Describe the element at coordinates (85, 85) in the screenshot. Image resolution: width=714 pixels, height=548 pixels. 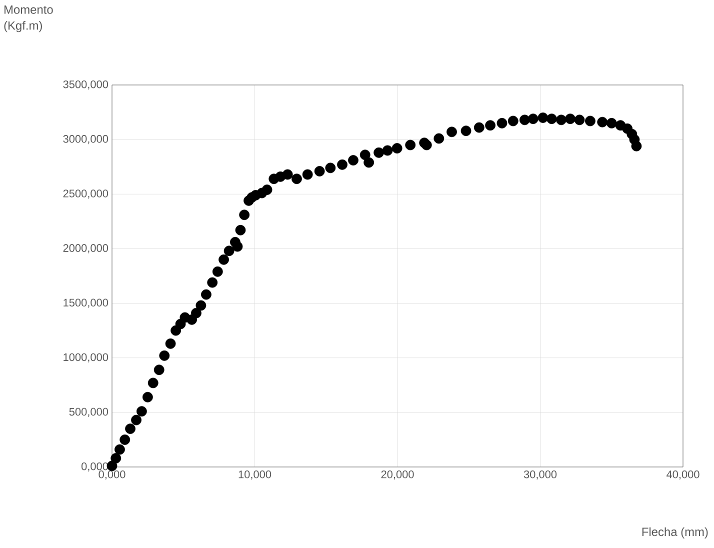
I see `y-tick-label: 3500,000` at that location.